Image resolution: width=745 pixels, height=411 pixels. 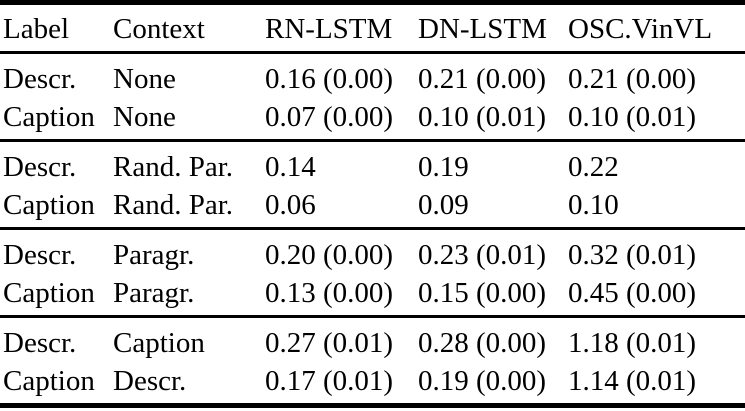 What do you see at coordinates (329, 255) in the screenshot?
I see `cell-value: 0.20 (0.00)` at bounding box center [329, 255].